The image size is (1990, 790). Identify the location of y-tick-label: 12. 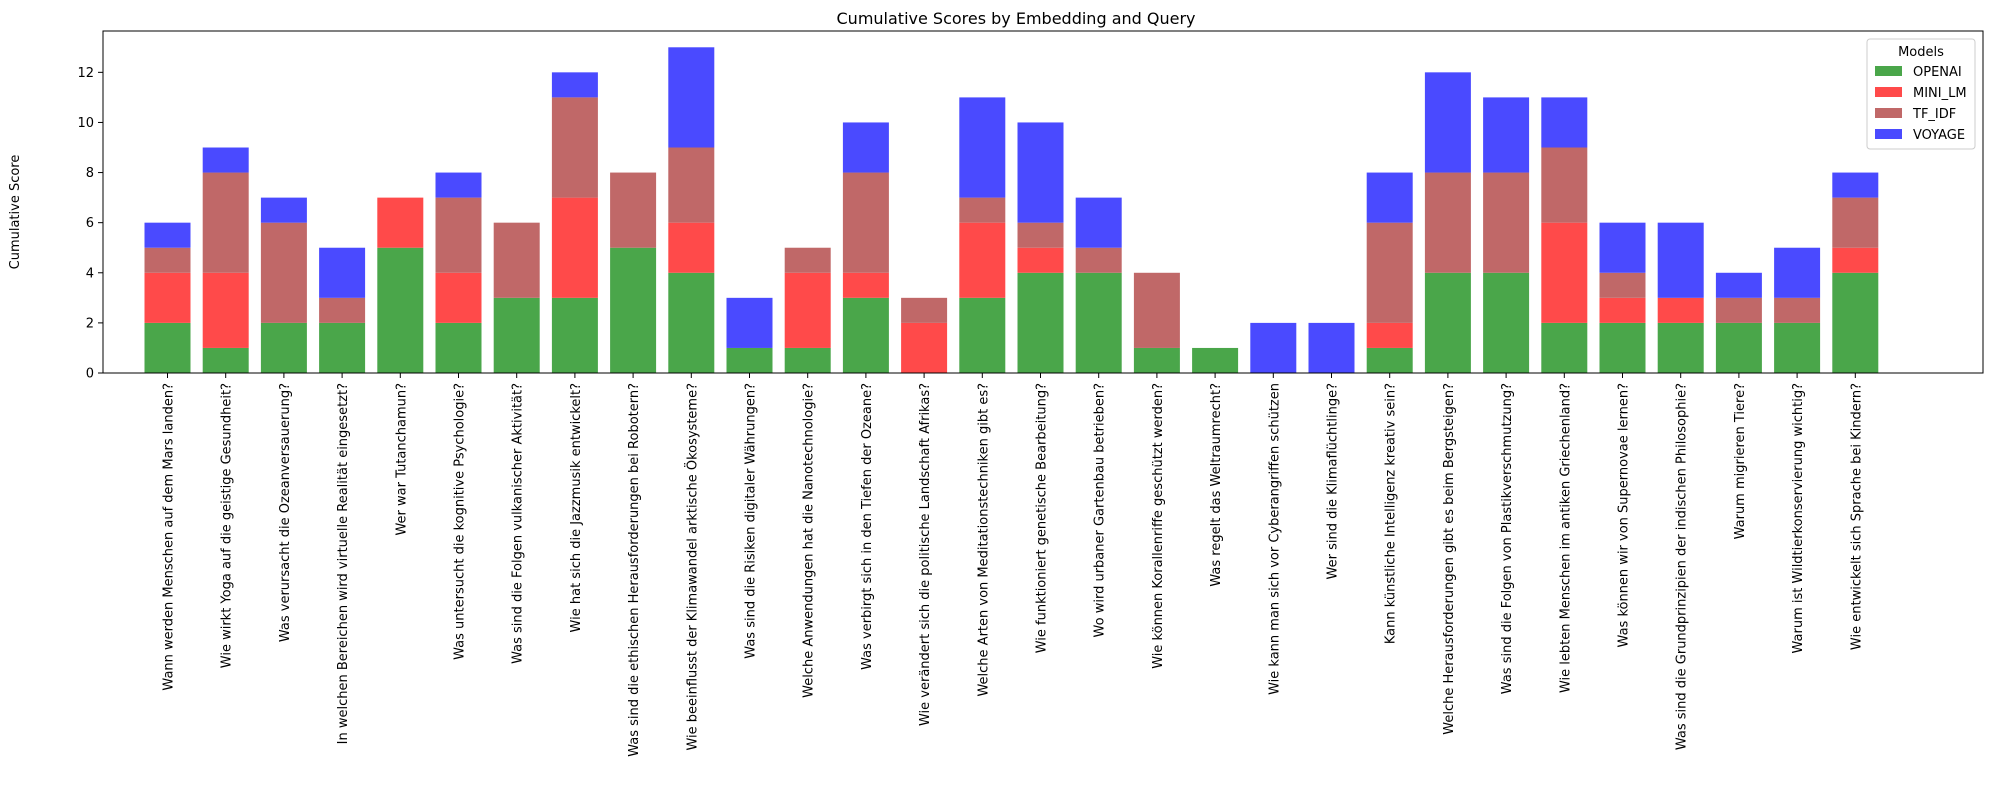
(85, 73).